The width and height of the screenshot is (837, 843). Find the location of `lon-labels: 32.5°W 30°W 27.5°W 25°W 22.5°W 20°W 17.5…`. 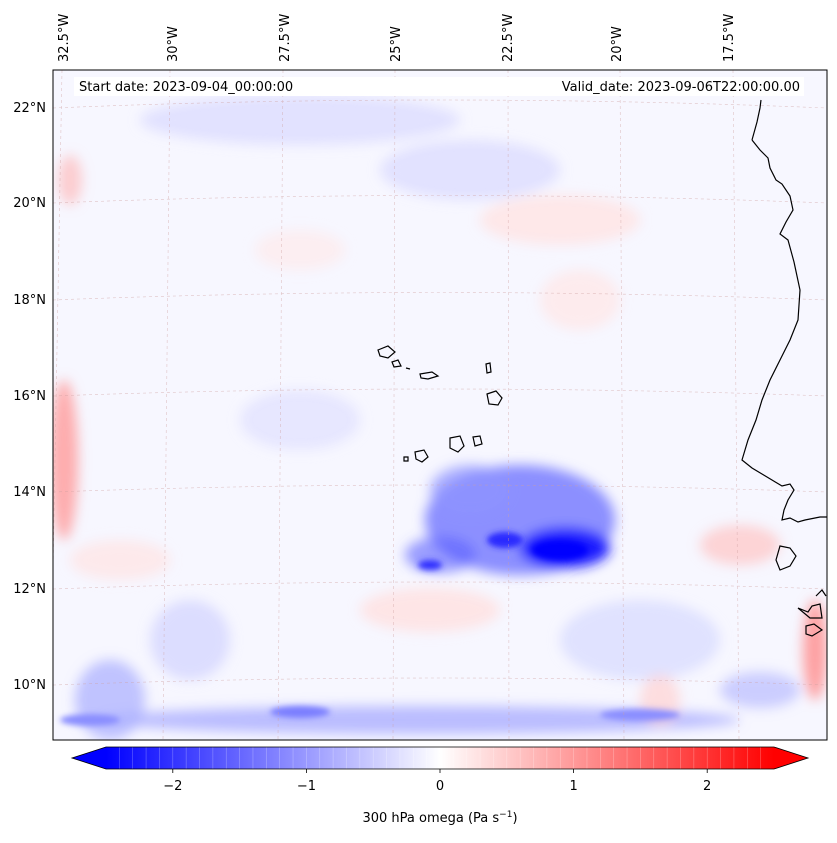

lon-labels: 32.5°W 30°W 27.5°W 25°W 22.5°W 20°W 17.5… is located at coordinates (397, 38).